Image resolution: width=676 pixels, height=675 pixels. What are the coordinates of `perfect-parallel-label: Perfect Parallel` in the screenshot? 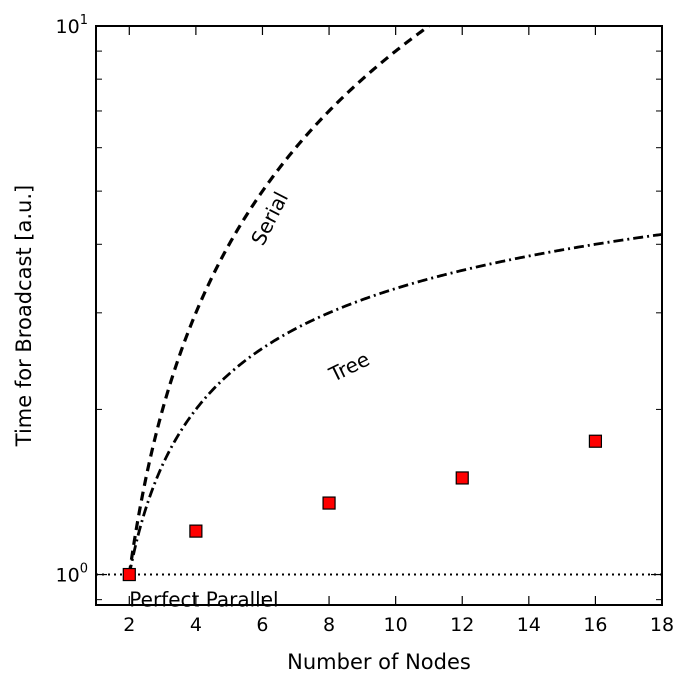 It's located at (203, 600).